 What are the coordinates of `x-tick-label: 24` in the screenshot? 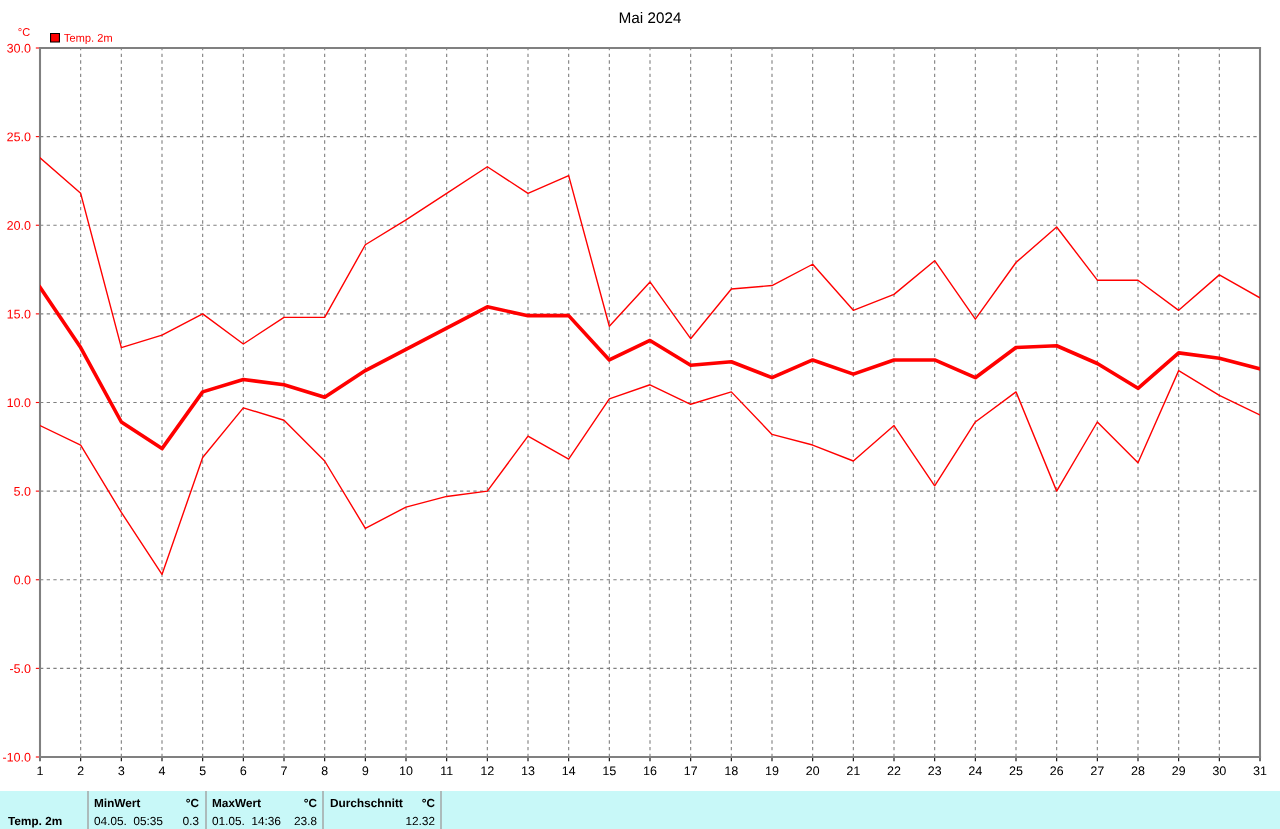 It's located at (975, 771).